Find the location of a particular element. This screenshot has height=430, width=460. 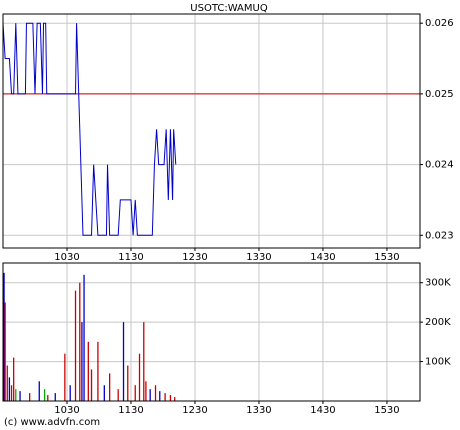

y-tick-label: 0.025 is located at coordinates (439, 94).